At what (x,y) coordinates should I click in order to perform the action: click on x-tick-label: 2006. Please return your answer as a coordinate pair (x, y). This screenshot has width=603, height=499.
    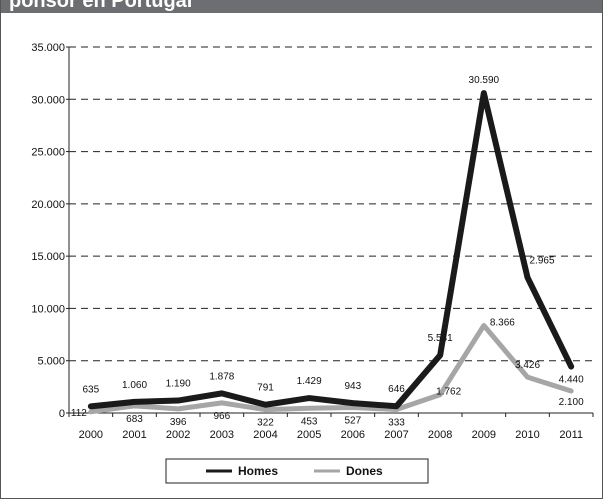
    Looking at the image, I should click on (353, 435).